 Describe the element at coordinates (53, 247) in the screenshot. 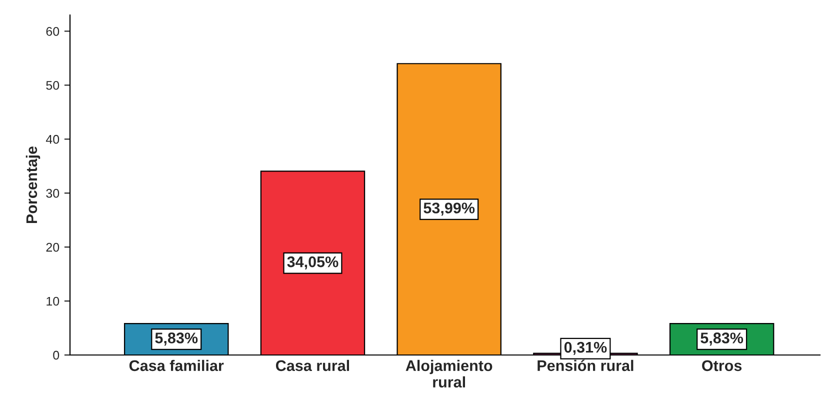

I see `y-tick-label: 20` at that location.